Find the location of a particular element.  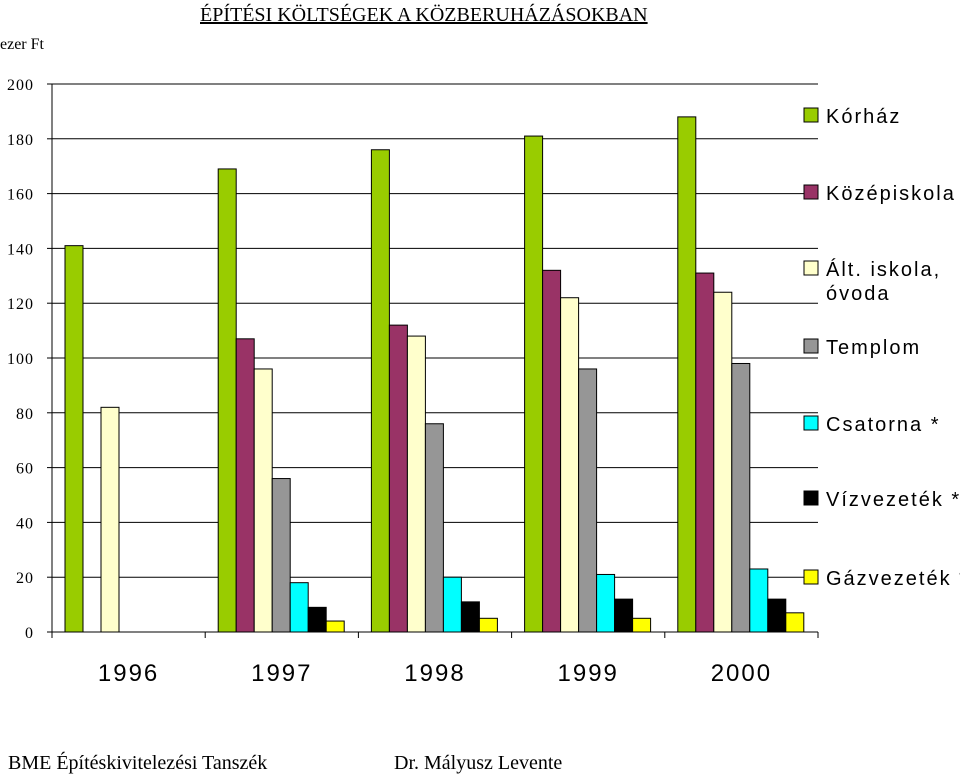

x-category-labels: 1996 1997 1998 1999 2000 is located at coordinates (435, 673).